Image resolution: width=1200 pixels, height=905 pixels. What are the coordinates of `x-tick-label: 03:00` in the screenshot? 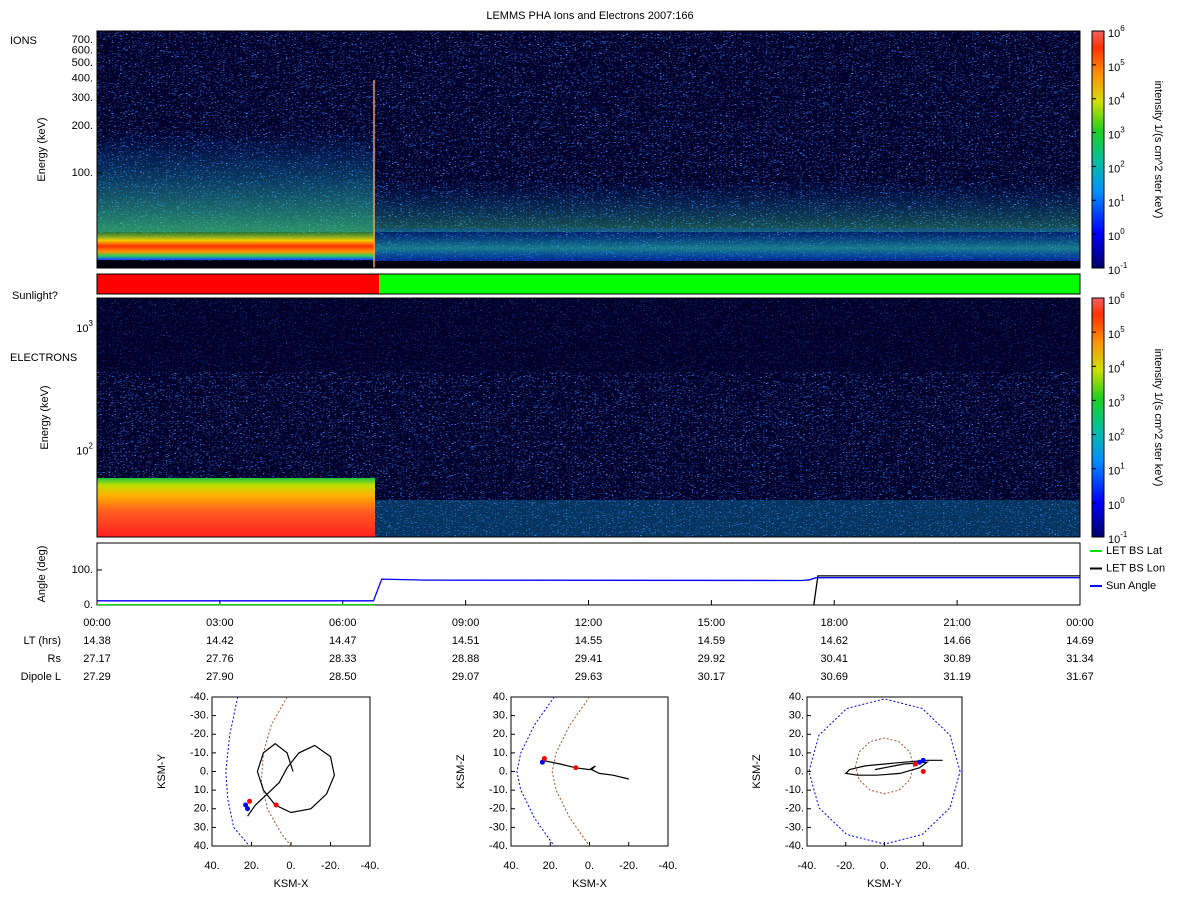 It's located at (220, 623).